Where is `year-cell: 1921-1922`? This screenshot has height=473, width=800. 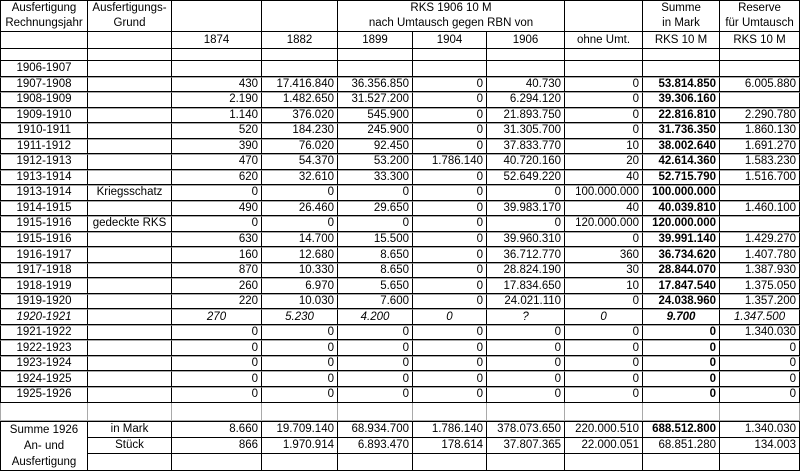 year-cell: 1921-1922 is located at coordinates (44, 332).